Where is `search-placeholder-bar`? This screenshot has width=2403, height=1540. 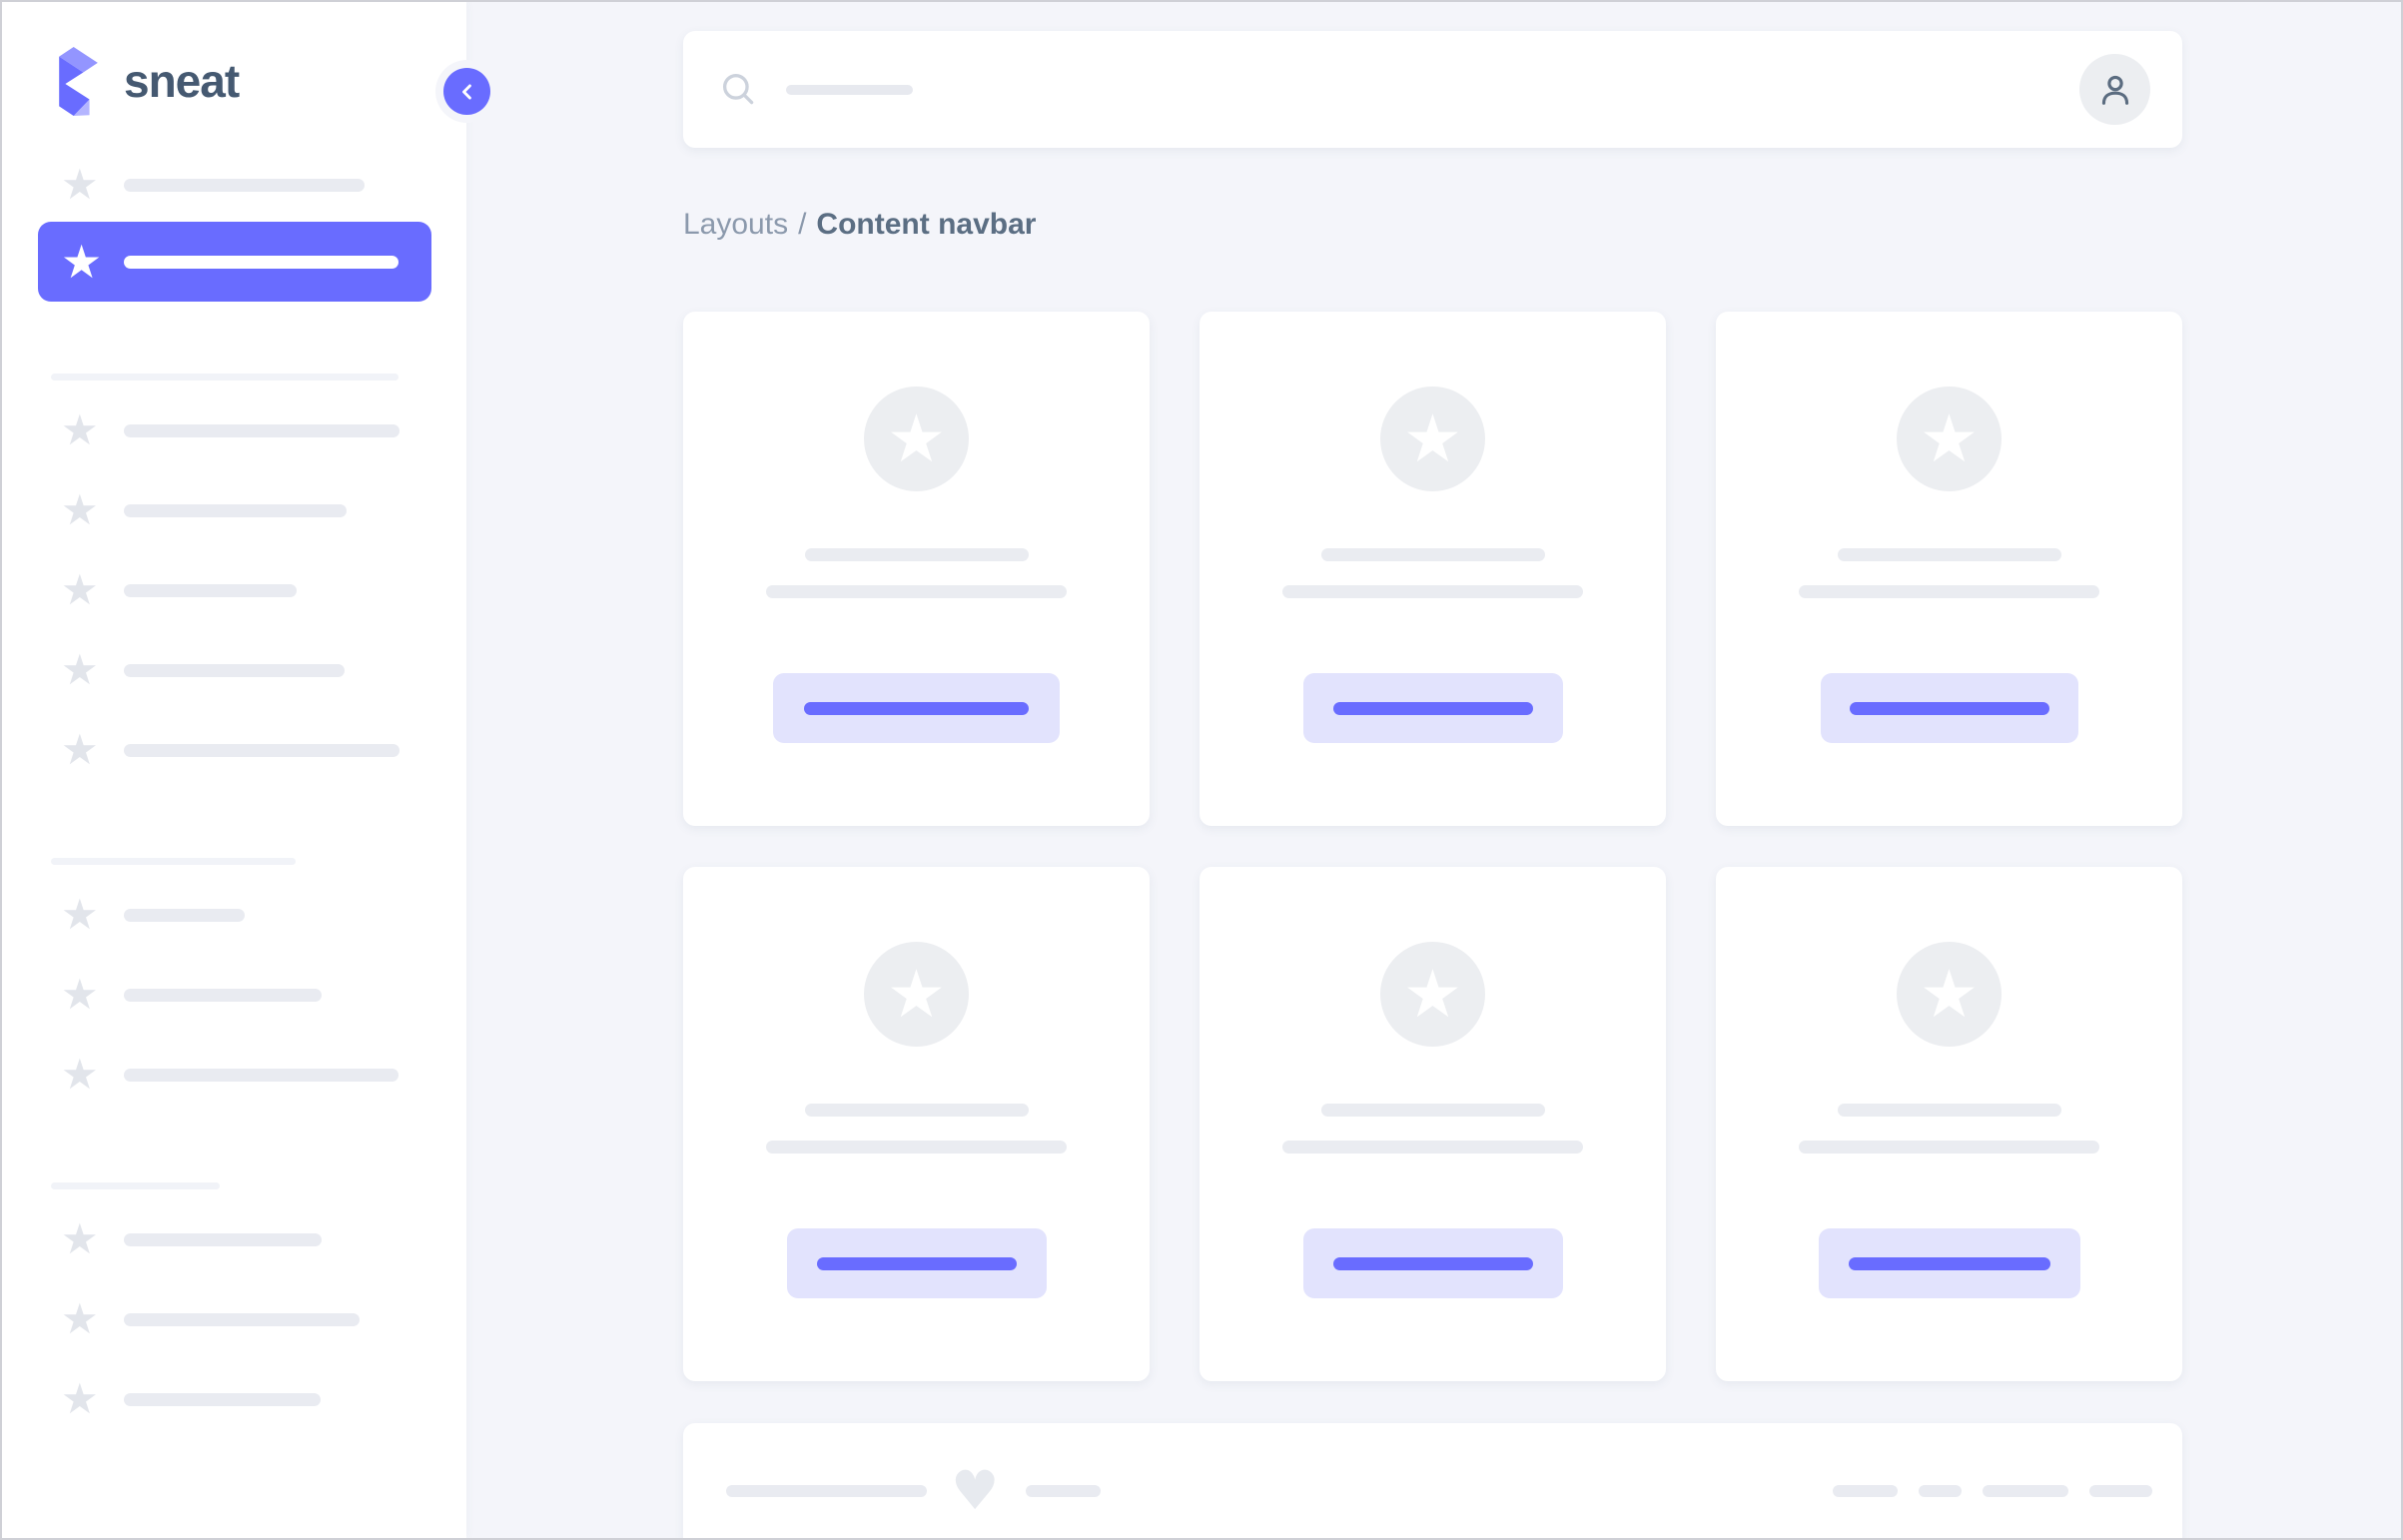
search-placeholder-bar is located at coordinates (849, 90).